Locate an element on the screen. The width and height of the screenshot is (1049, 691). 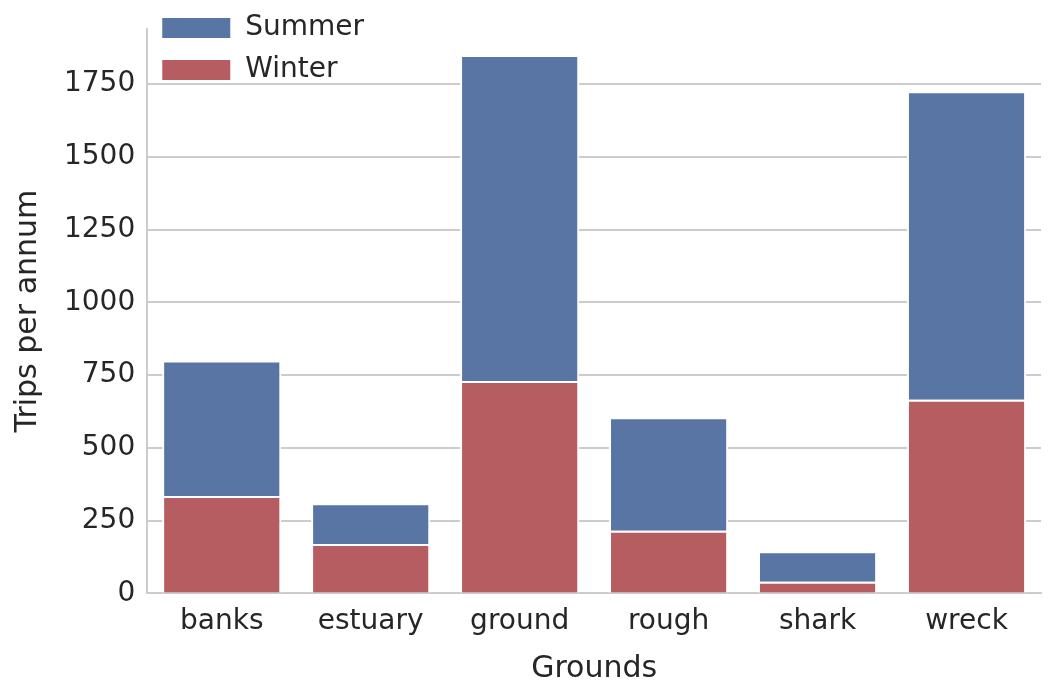
y-tick-label: 500 is located at coordinates (108, 446).